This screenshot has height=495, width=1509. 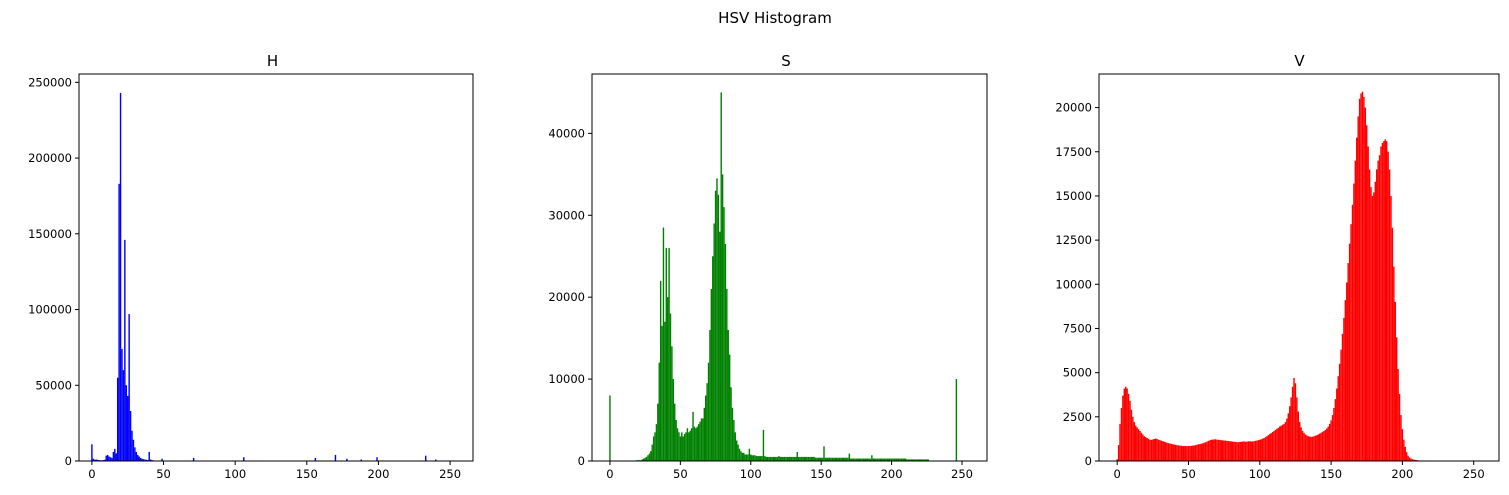 I want to click on y-tick-label: 15000, so click(x=1073, y=196).